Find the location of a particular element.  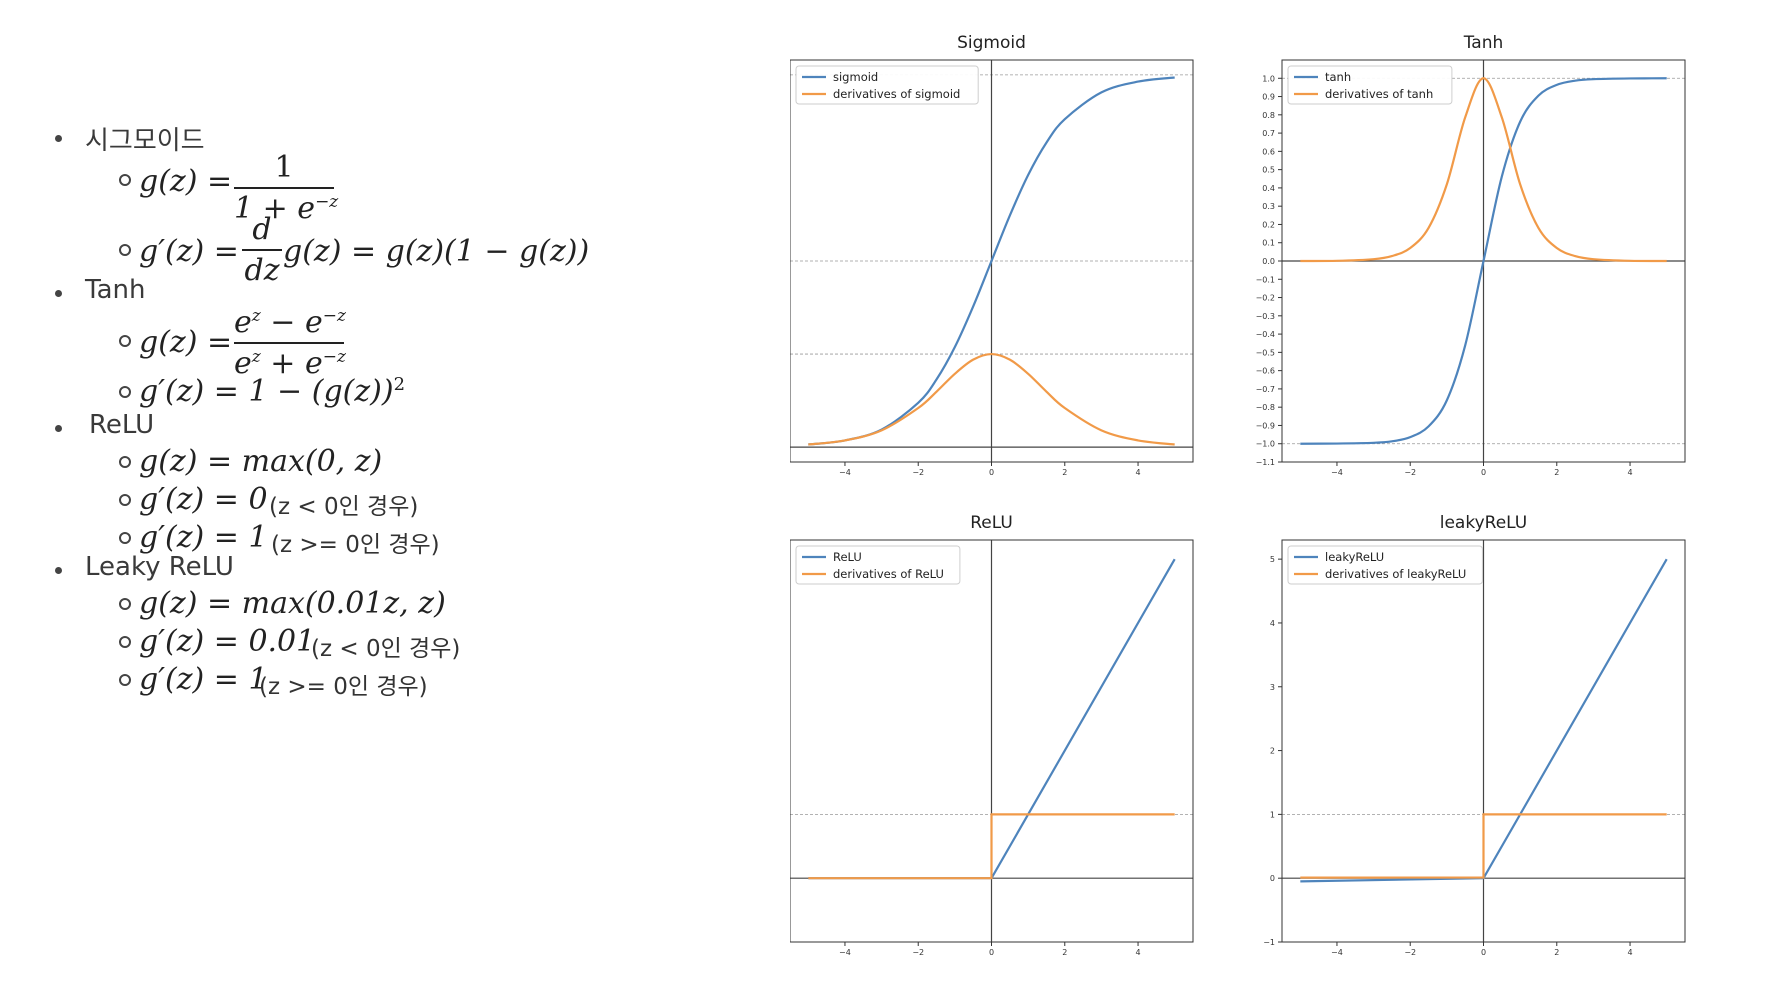

y-tick-label: 1.0 is located at coordinates (1268, 78).